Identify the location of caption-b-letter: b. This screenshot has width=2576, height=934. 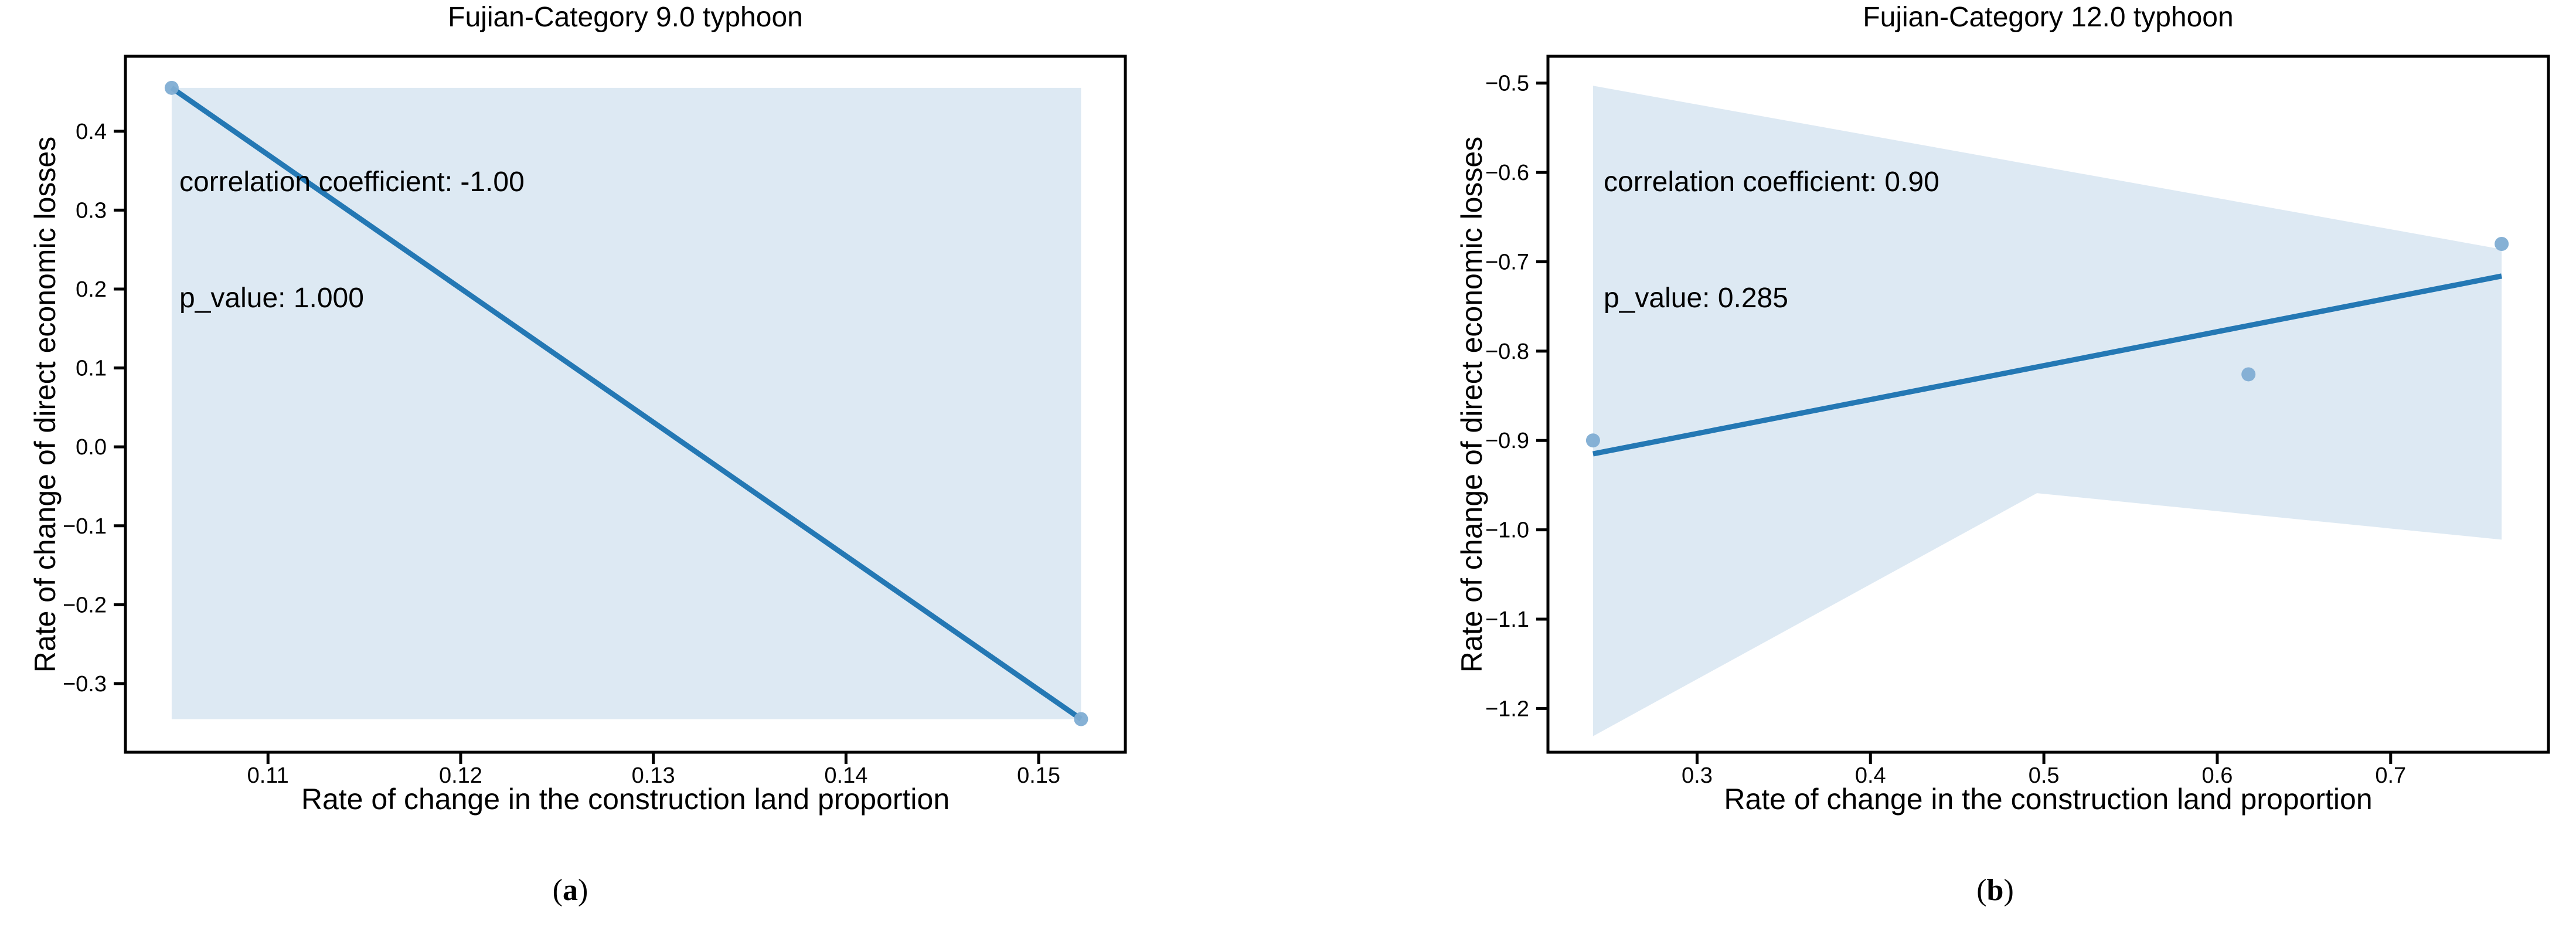
(1995, 891).